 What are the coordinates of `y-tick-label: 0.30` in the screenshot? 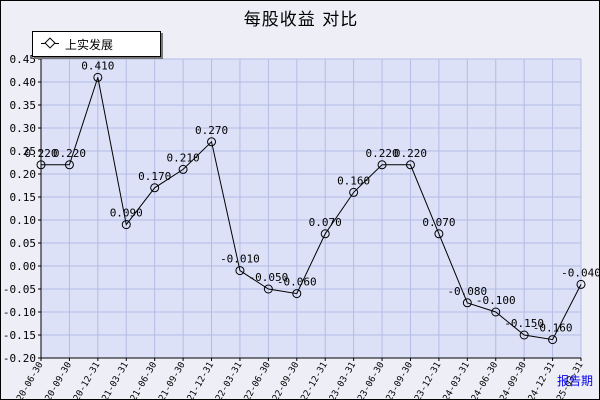 It's located at (23, 128).